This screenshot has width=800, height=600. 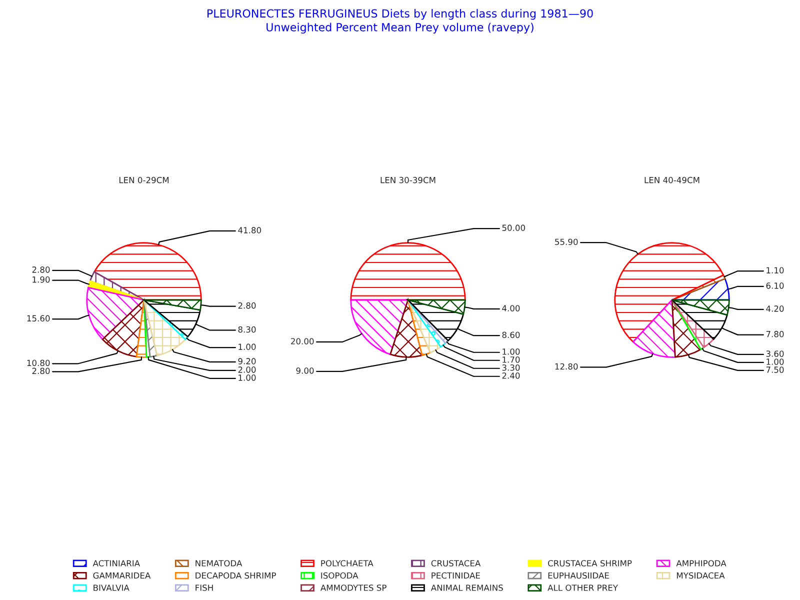 I want to click on legend-label: NEMATODA, so click(x=219, y=563).